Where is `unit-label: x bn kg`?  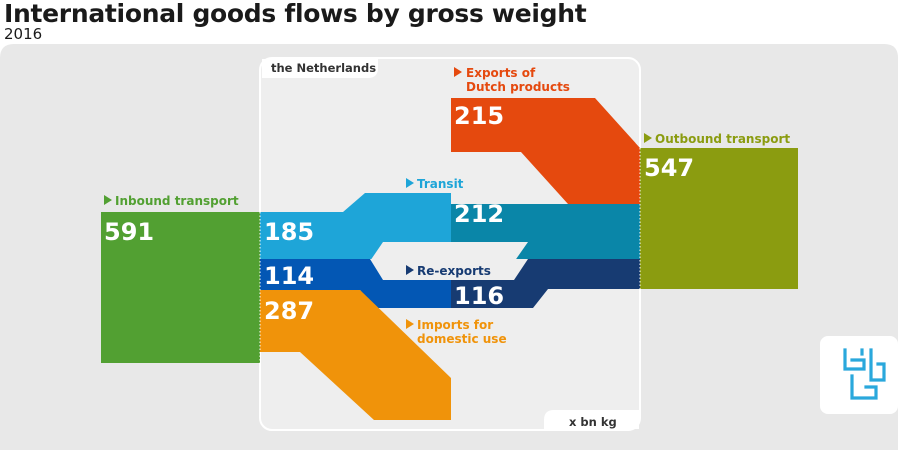
unit-label: x bn kg is located at coordinates (593, 422).